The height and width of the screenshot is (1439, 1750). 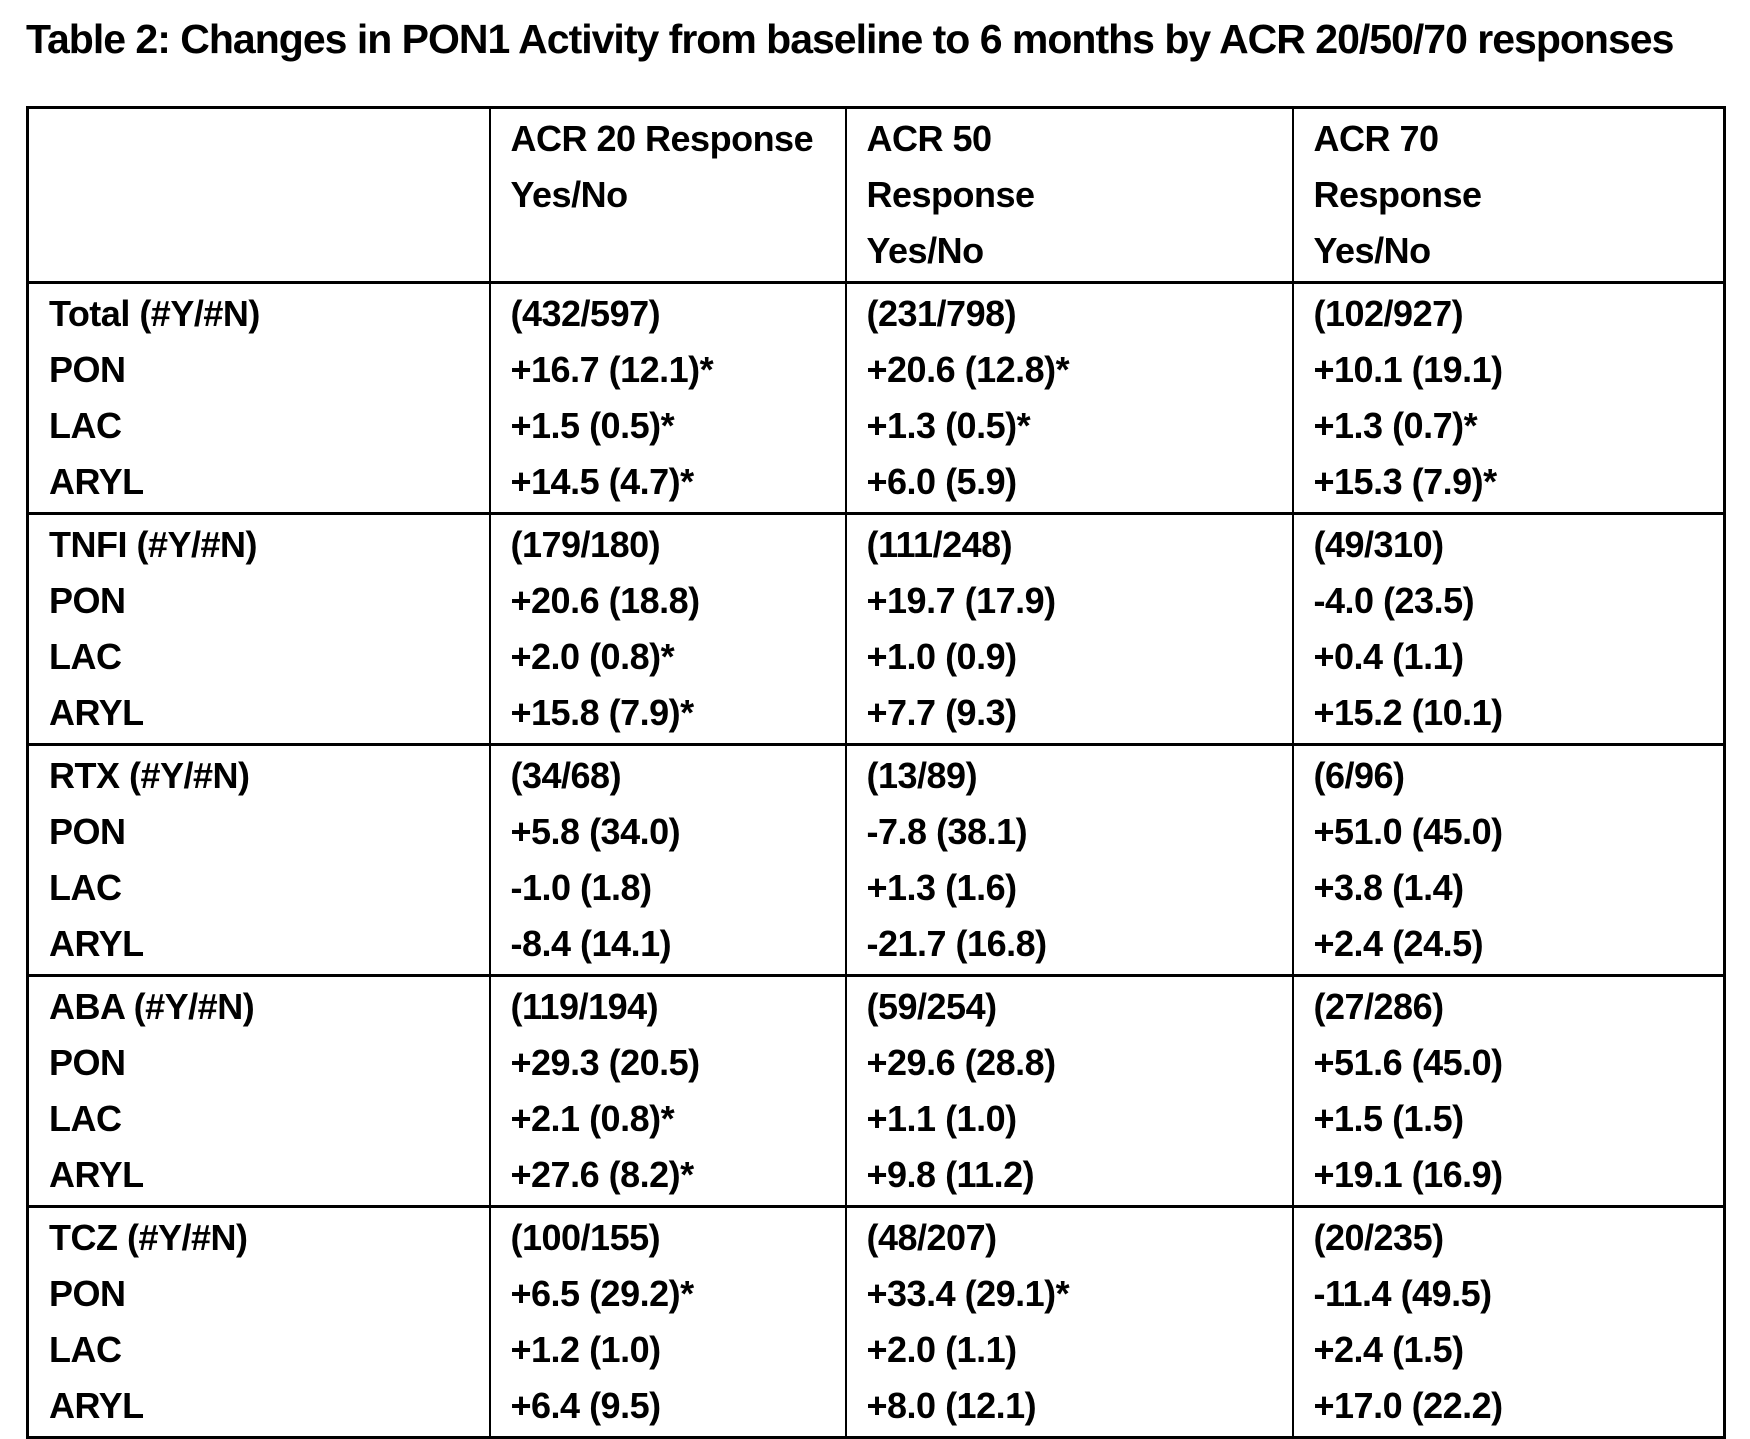 I want to click on counts-value: (119/194), so click(x=584, y=1006).